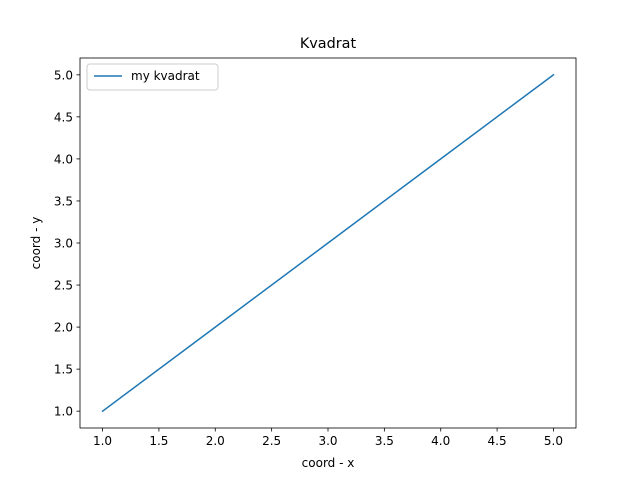 The height and width of the screenshot is (480, 640). I want to click on x-tick-label: 1.5, so click(158, 441).